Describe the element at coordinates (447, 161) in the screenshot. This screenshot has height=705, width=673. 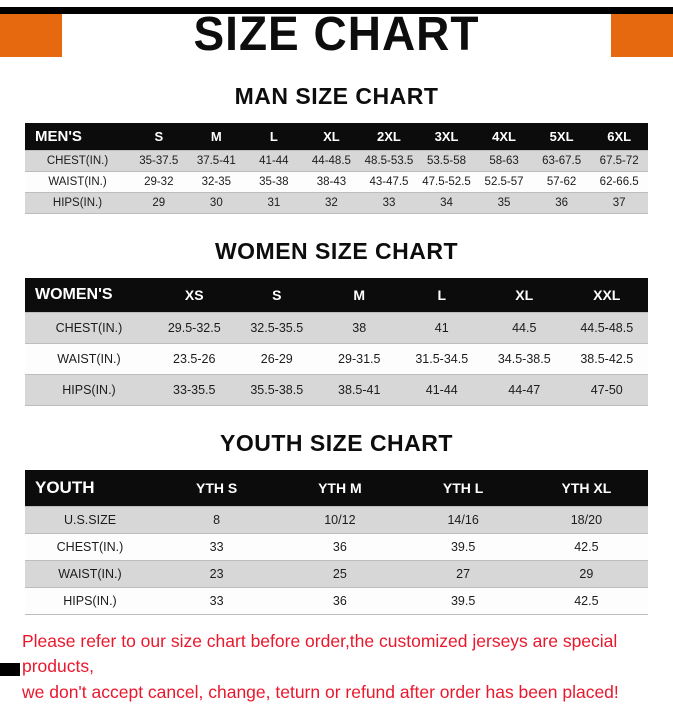
I see `table-cell: 53.5-58` at that location.